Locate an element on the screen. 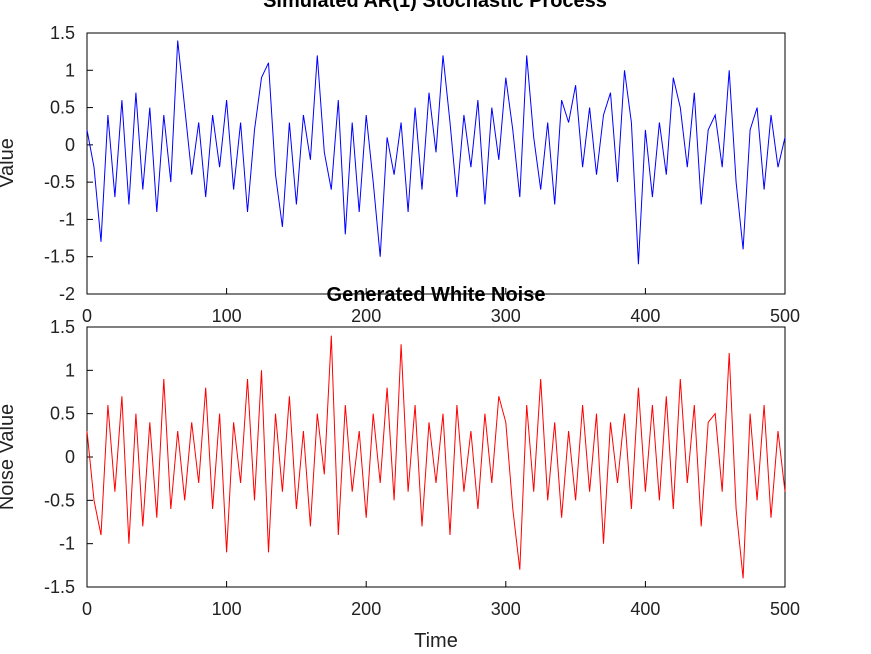  y-axis-label-ar1: Value is located at coordinates (9, 163).